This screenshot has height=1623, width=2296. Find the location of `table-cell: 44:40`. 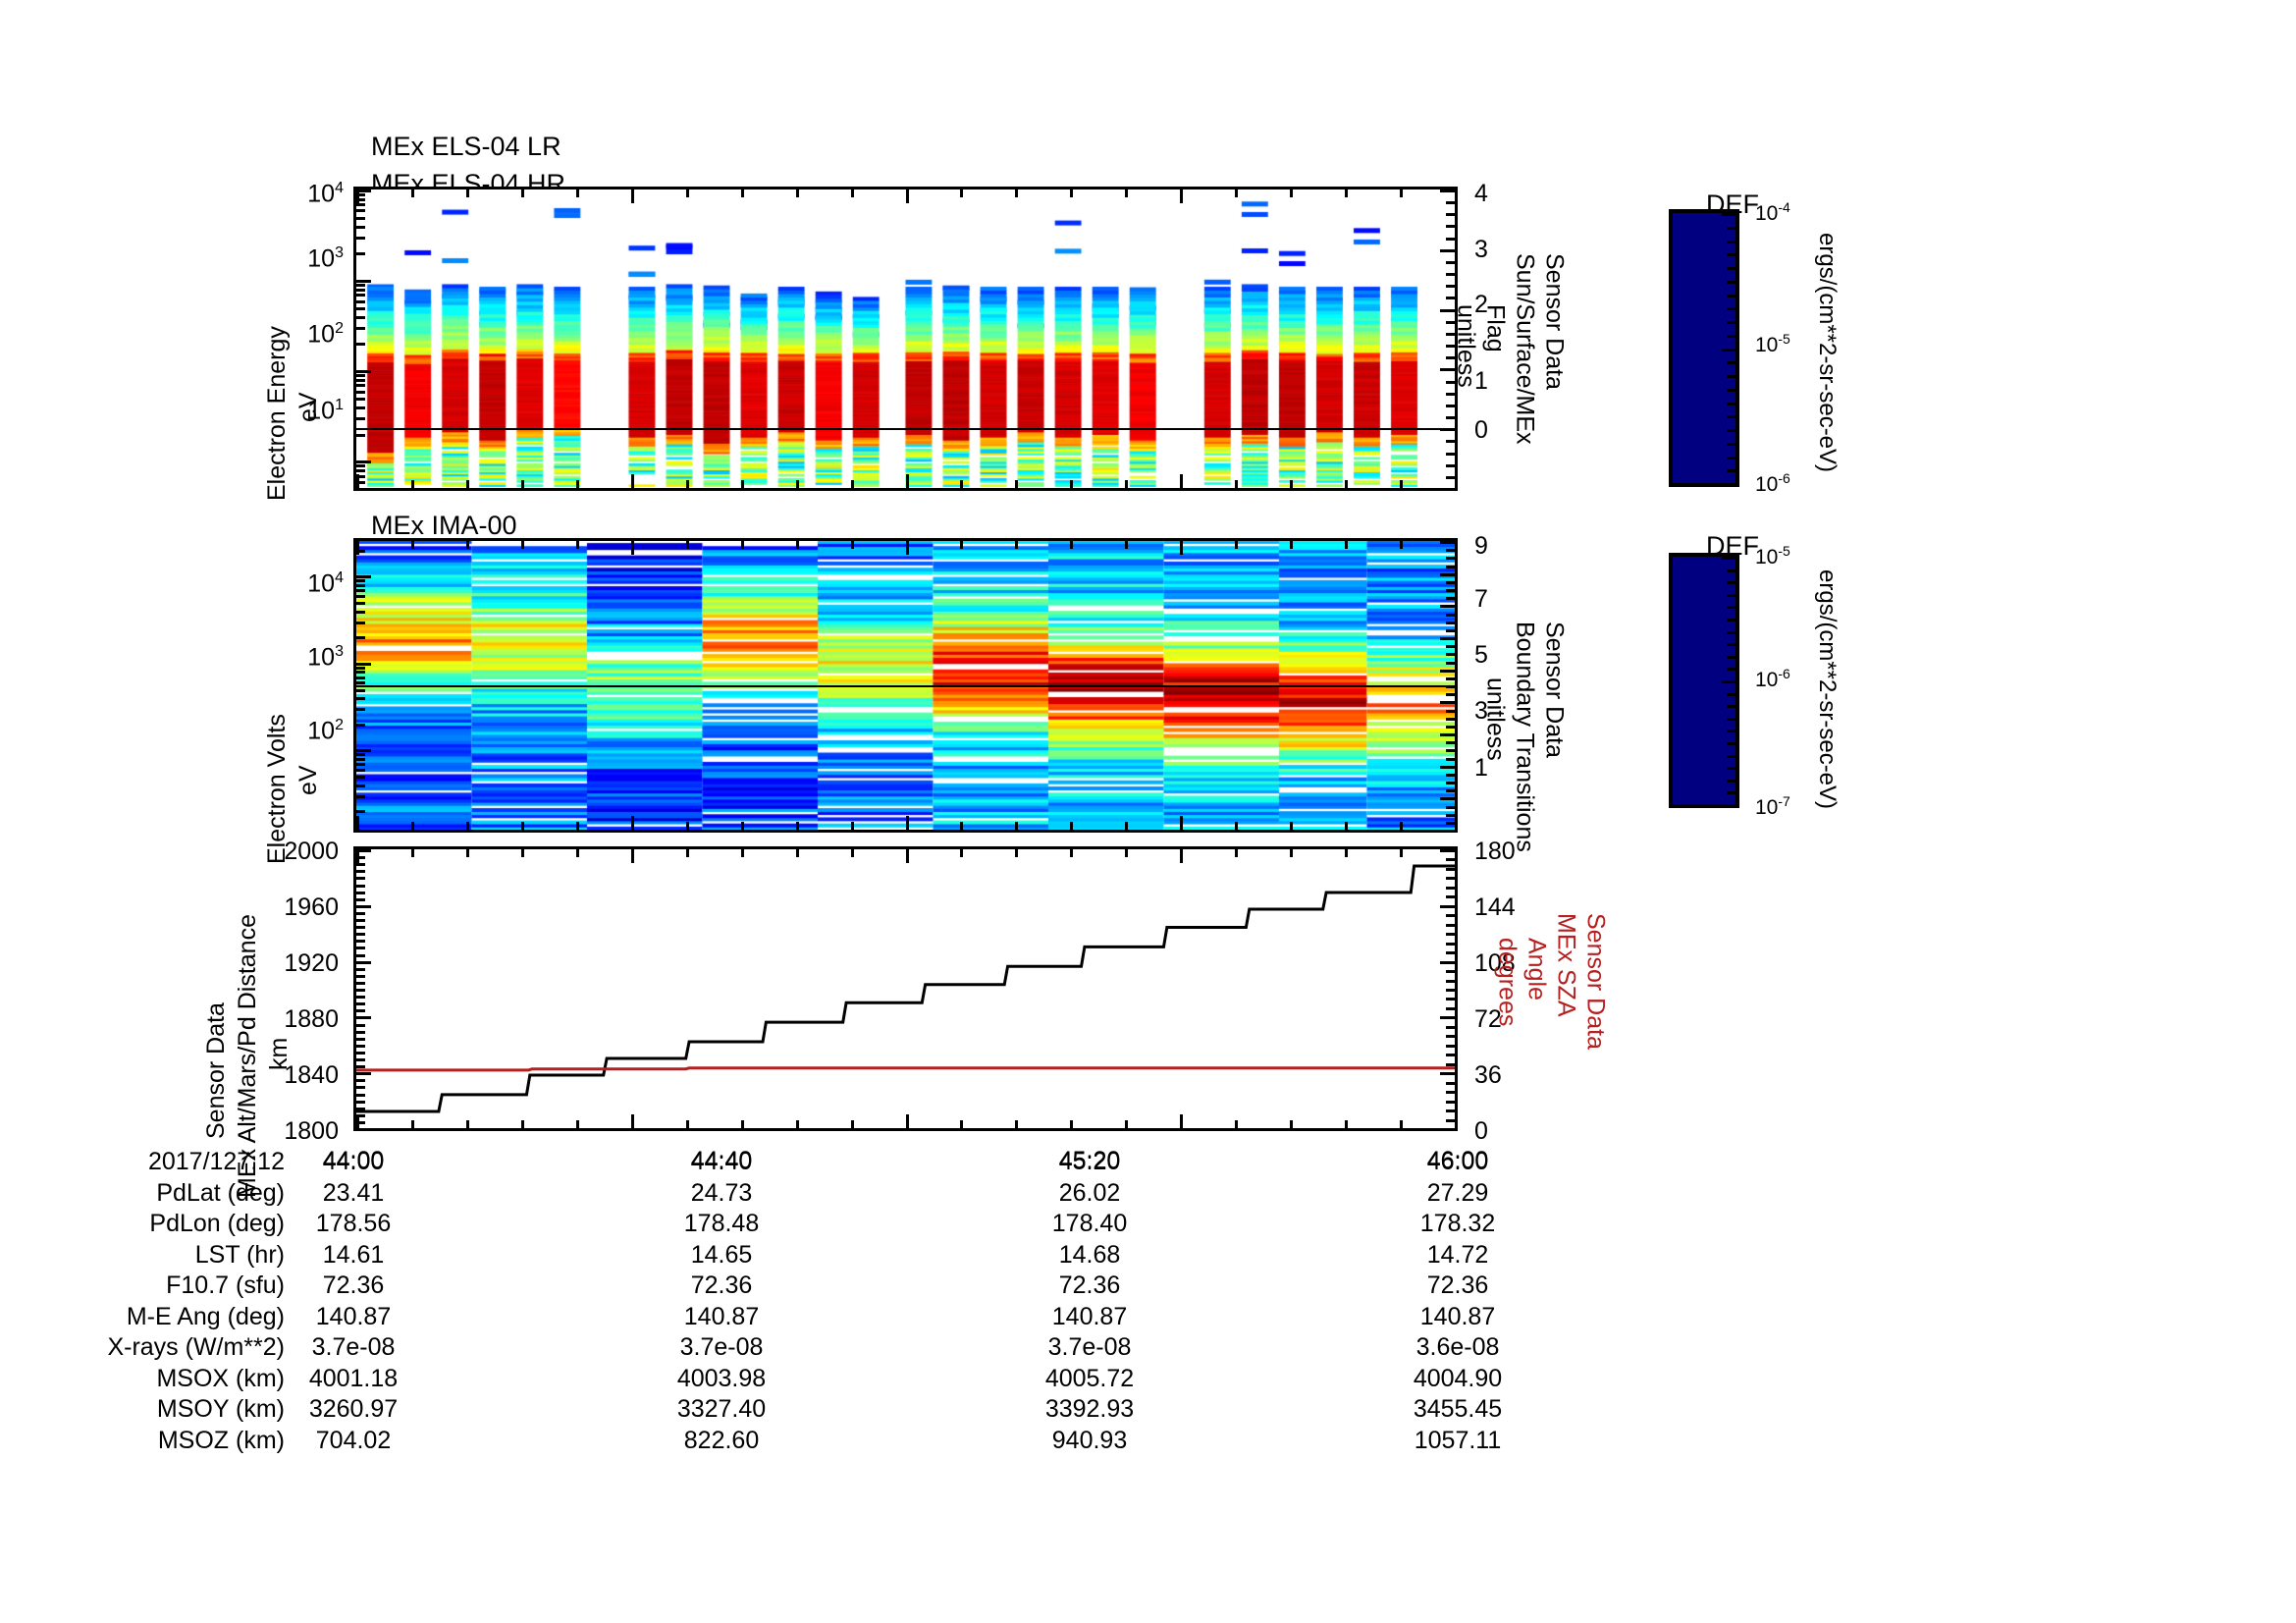

table-cell: 44:40 is located at coordinates (722, 1161).